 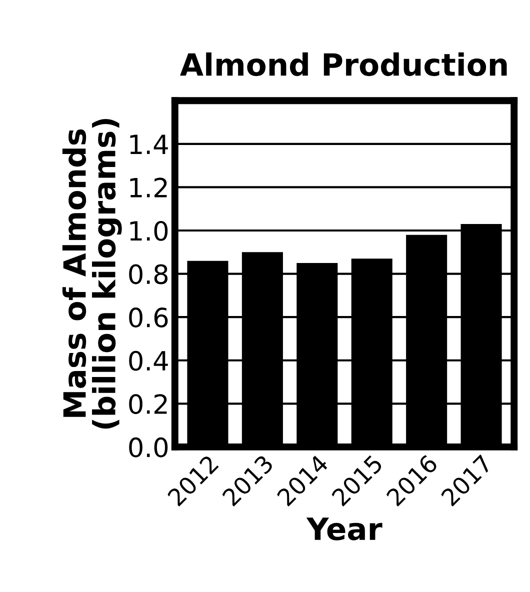 I want to click on y-tick-label: 0.4, so click(x=148, y=360).